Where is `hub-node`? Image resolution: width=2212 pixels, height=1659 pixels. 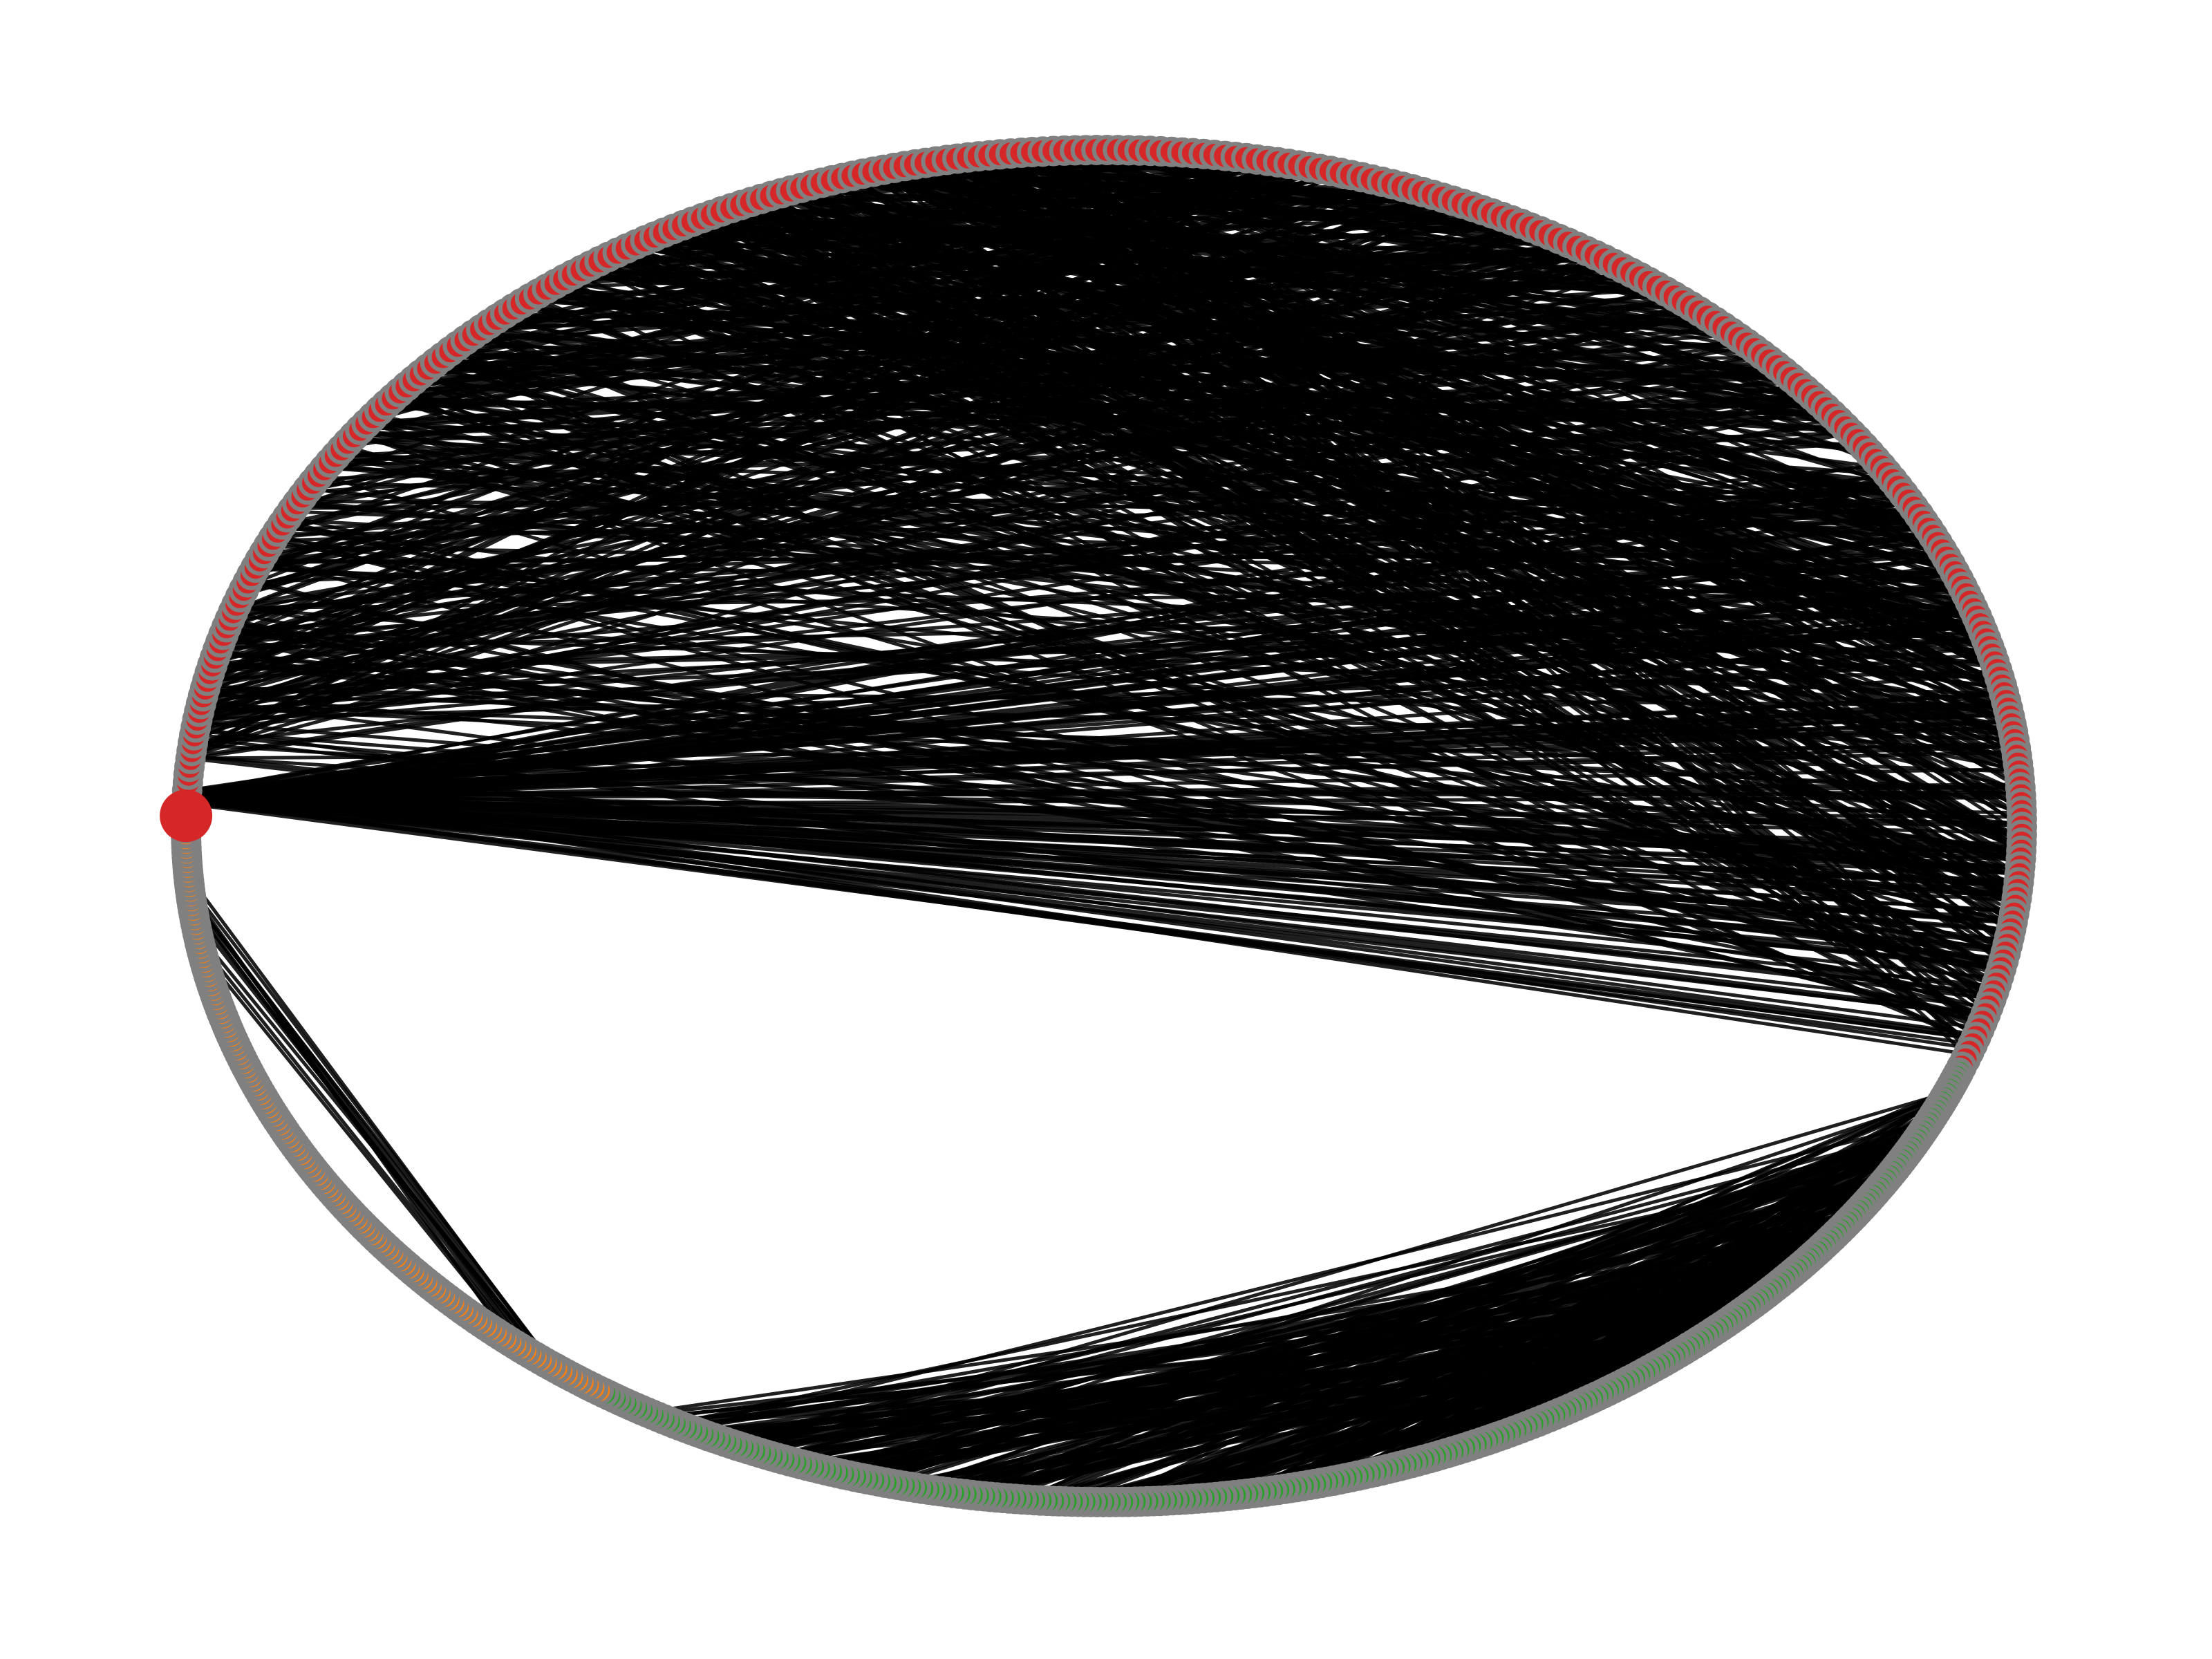
hub-node is located at coordinates (187, 816).